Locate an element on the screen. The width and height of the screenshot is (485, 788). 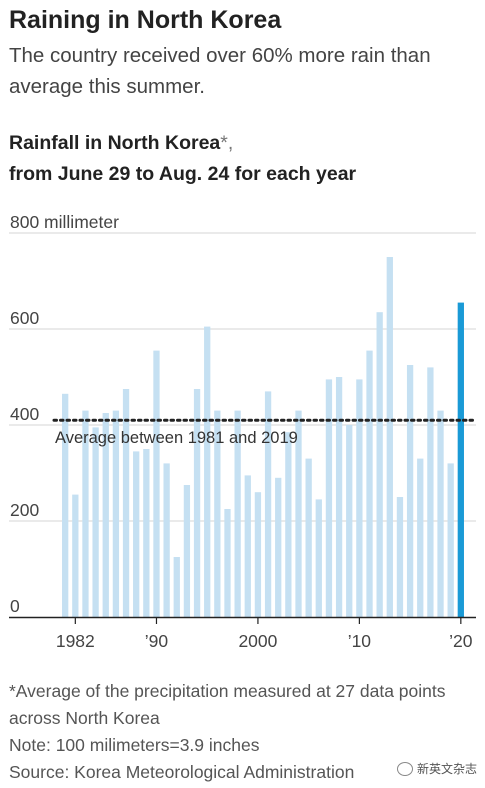
bar-2013 is located at coordinates (389, 437).